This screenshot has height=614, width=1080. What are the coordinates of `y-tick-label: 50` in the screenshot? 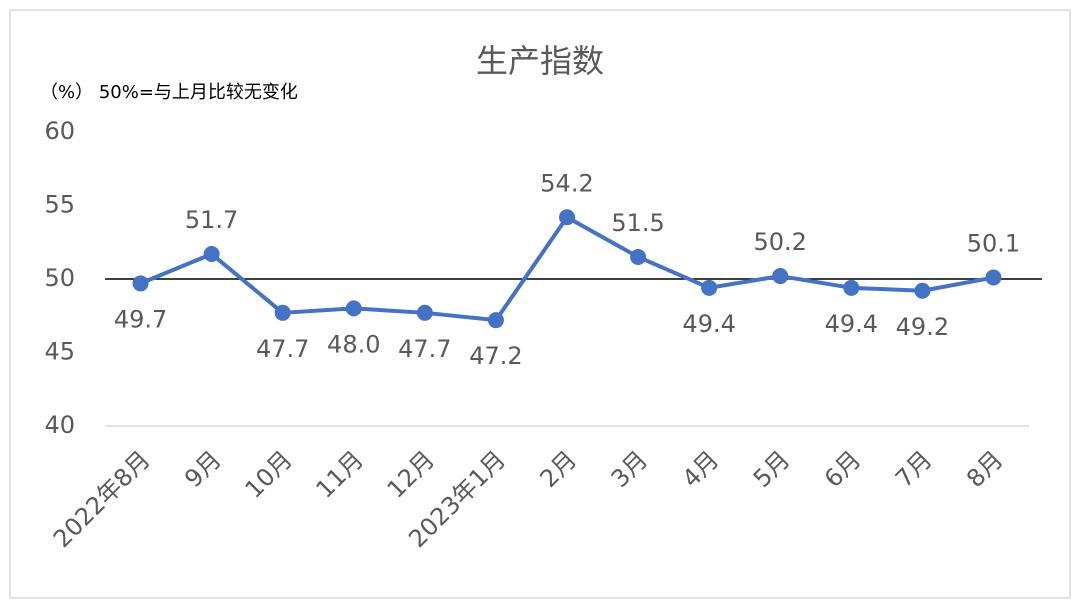 It's located at (59, 278).